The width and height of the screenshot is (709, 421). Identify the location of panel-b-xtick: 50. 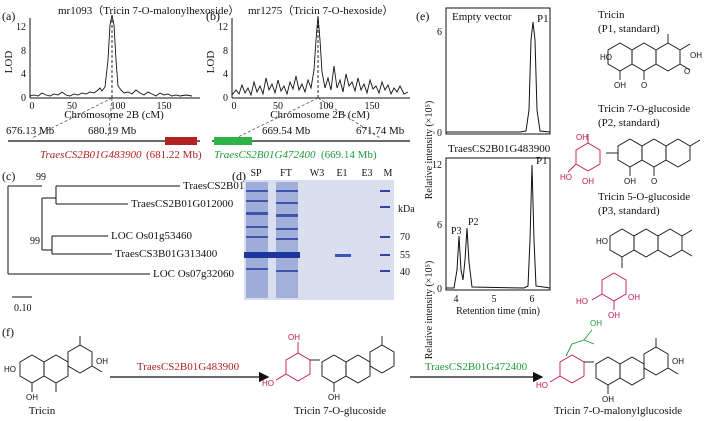
(278, 106).